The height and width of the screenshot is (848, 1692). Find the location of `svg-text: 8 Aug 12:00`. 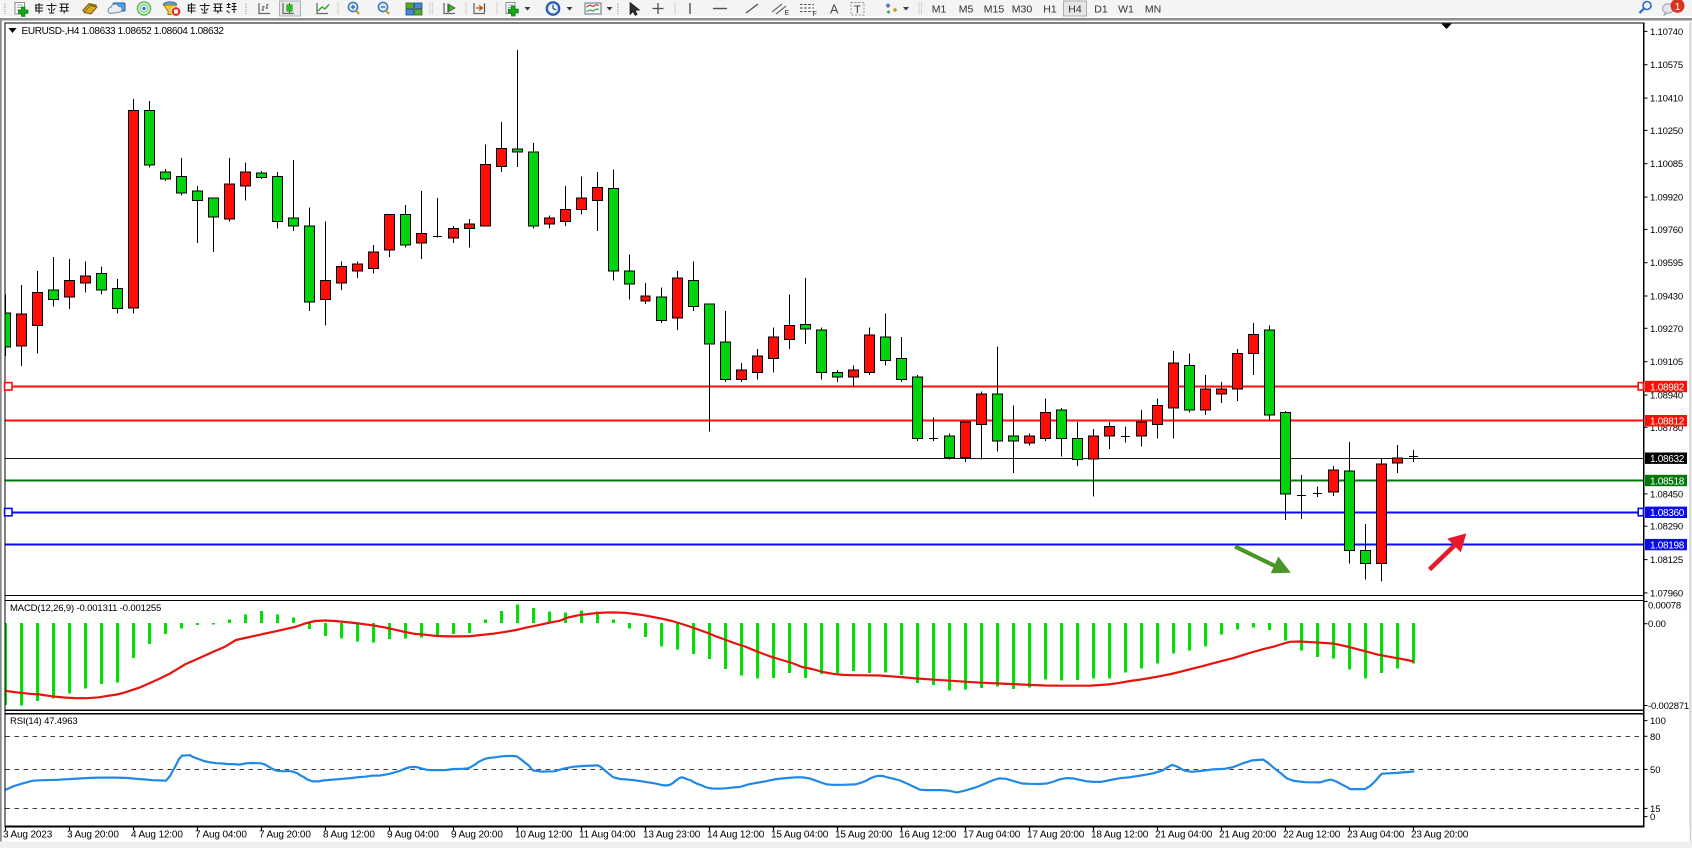

svg-text: 8 Aug 12:00 is located at coordinates (349, 835).